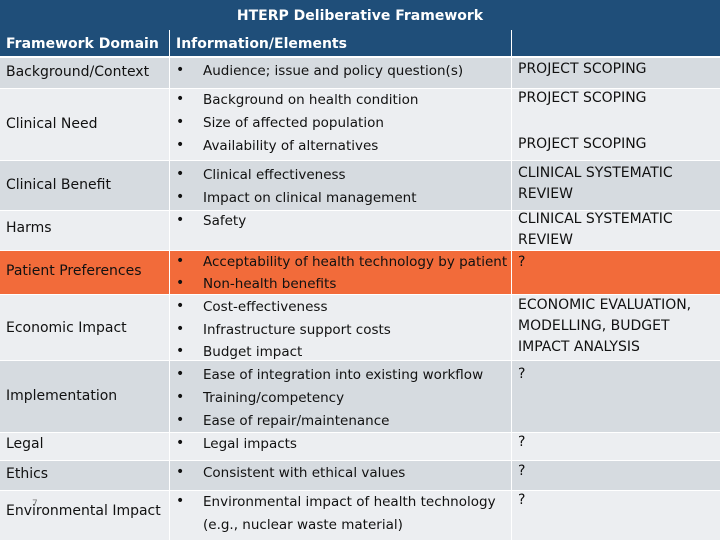 The height and width of the screenshot is (540, 720). What do you see at coordinates (360, 230) in the screenshot?
I see `row-harms` at bounding box center [360, 230].